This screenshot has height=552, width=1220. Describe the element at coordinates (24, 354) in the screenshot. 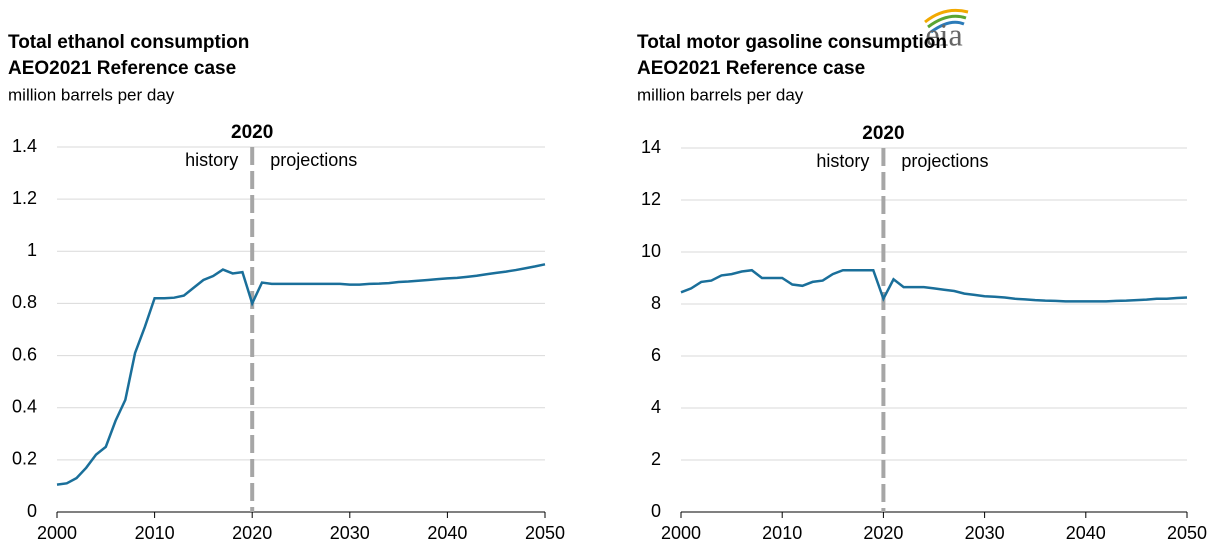

I see `y-tick-label: 0.6` at that location.